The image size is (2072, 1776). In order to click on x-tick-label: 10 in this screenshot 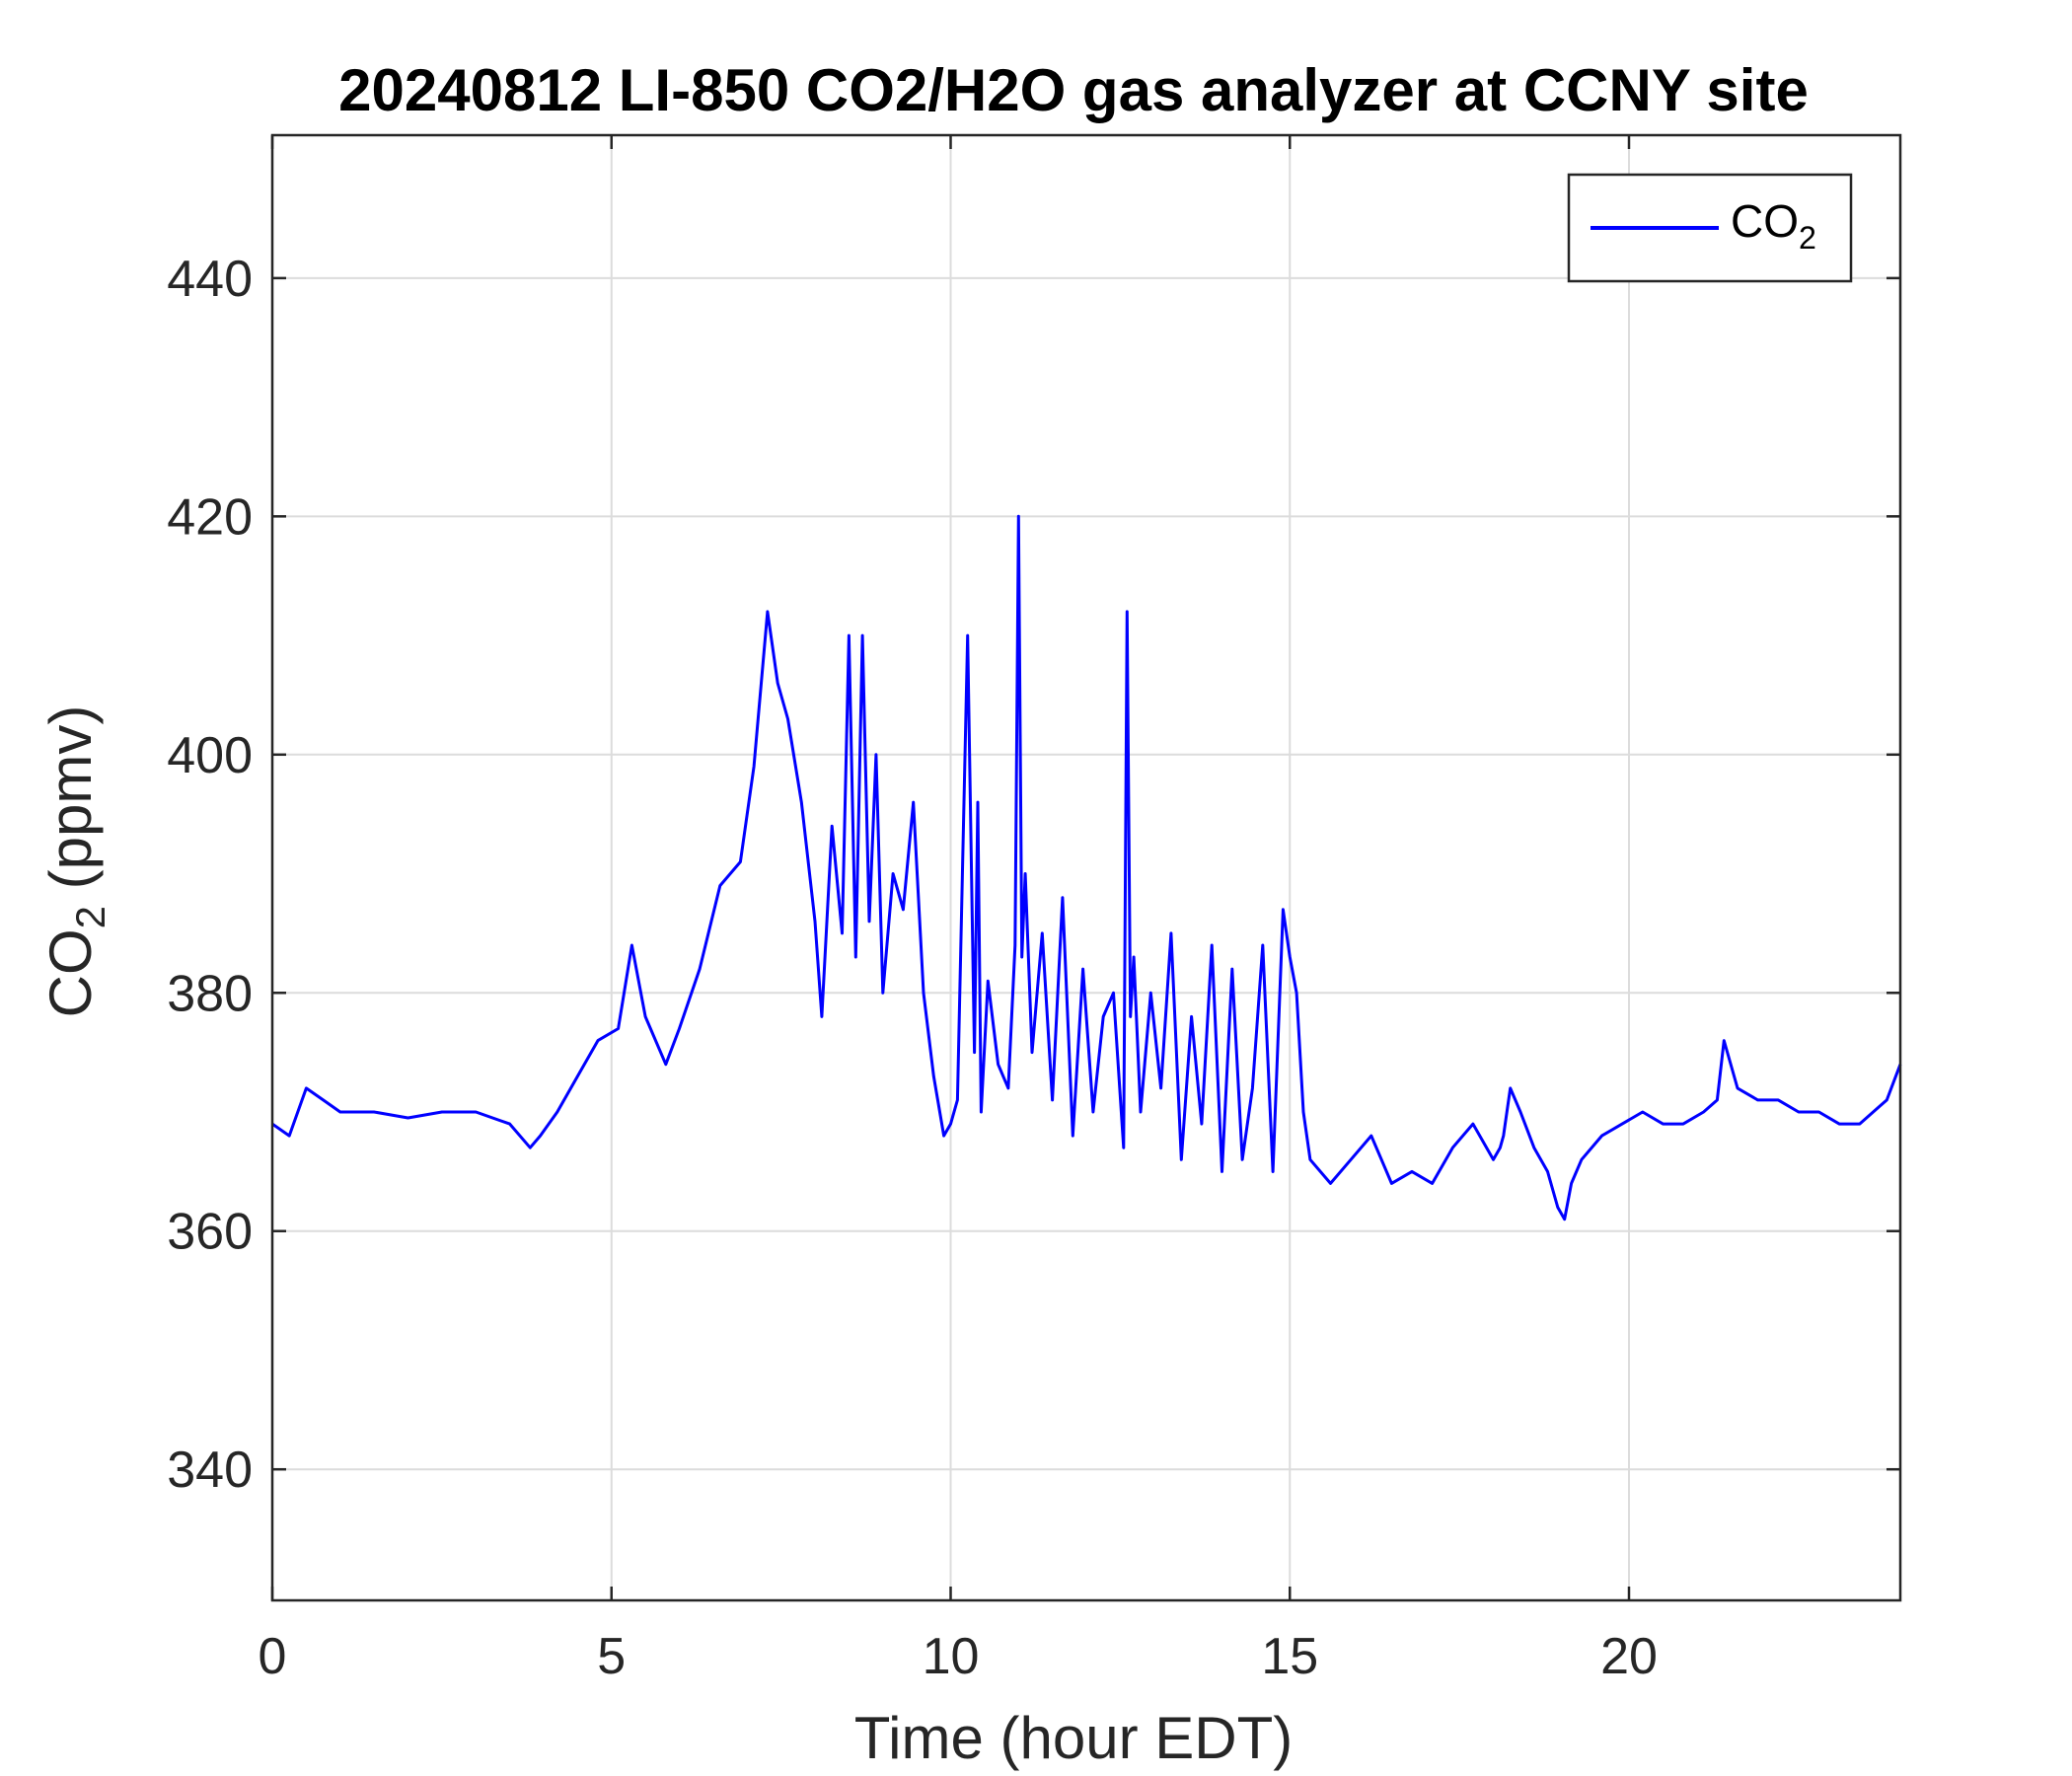, I will do `click(952, 1657)`.